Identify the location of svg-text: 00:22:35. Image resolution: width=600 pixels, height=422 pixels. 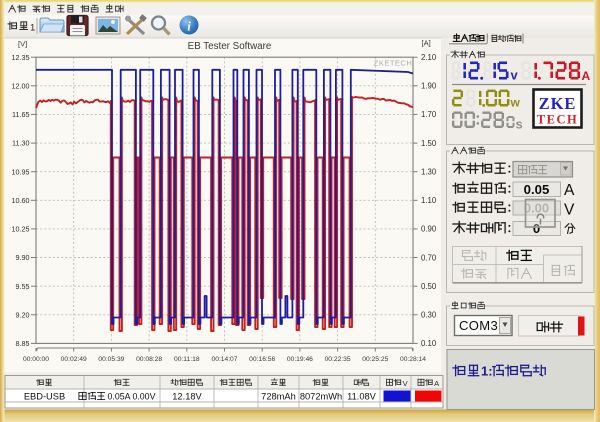
(338, 359).